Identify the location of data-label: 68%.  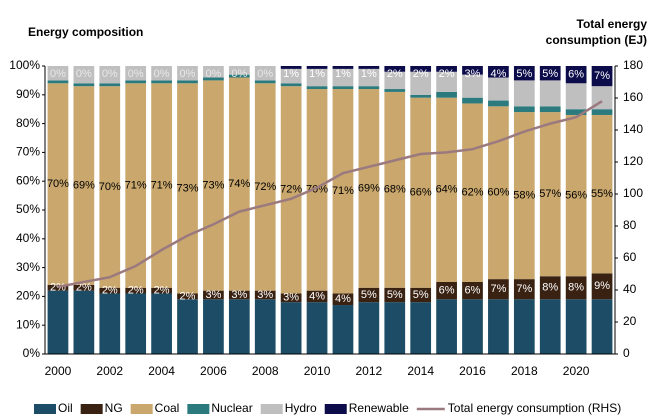
(395, 190).